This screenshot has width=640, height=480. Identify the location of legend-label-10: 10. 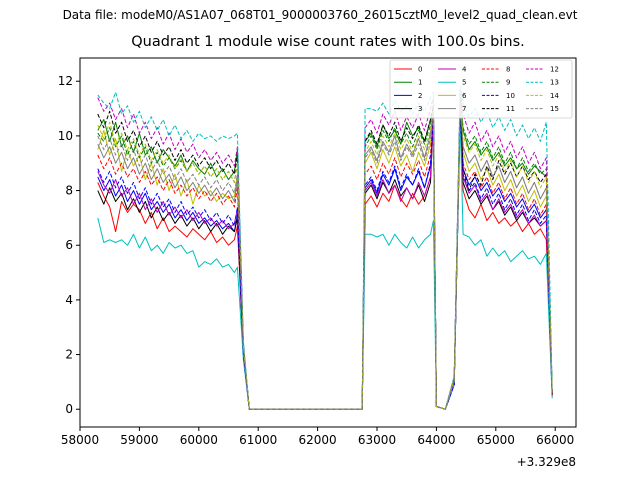
(510, 96).